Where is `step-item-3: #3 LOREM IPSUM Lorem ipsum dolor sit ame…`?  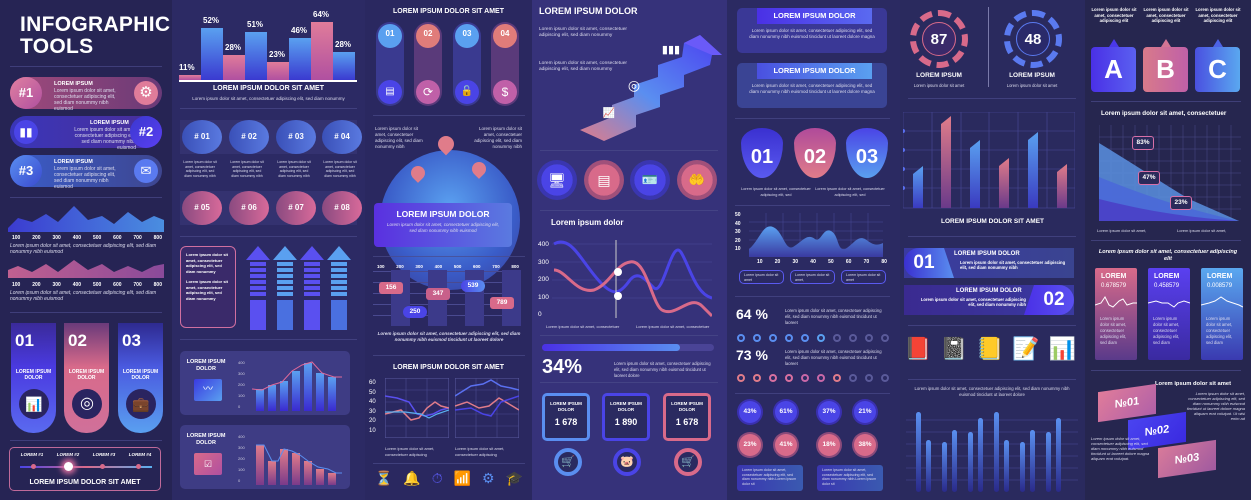 step-item-3: #3 LOREM IPSUM Lorem ipsum dolor sit ame… is located at coordinates (86, 172).